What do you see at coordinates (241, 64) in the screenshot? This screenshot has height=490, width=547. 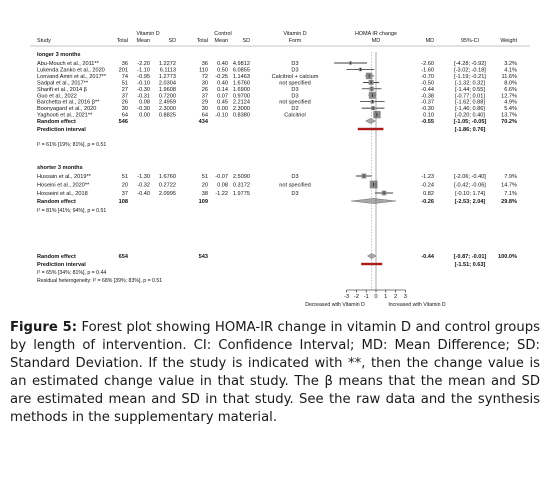 I see `control-sd: 4.9812` at bounding box center [241, 64].